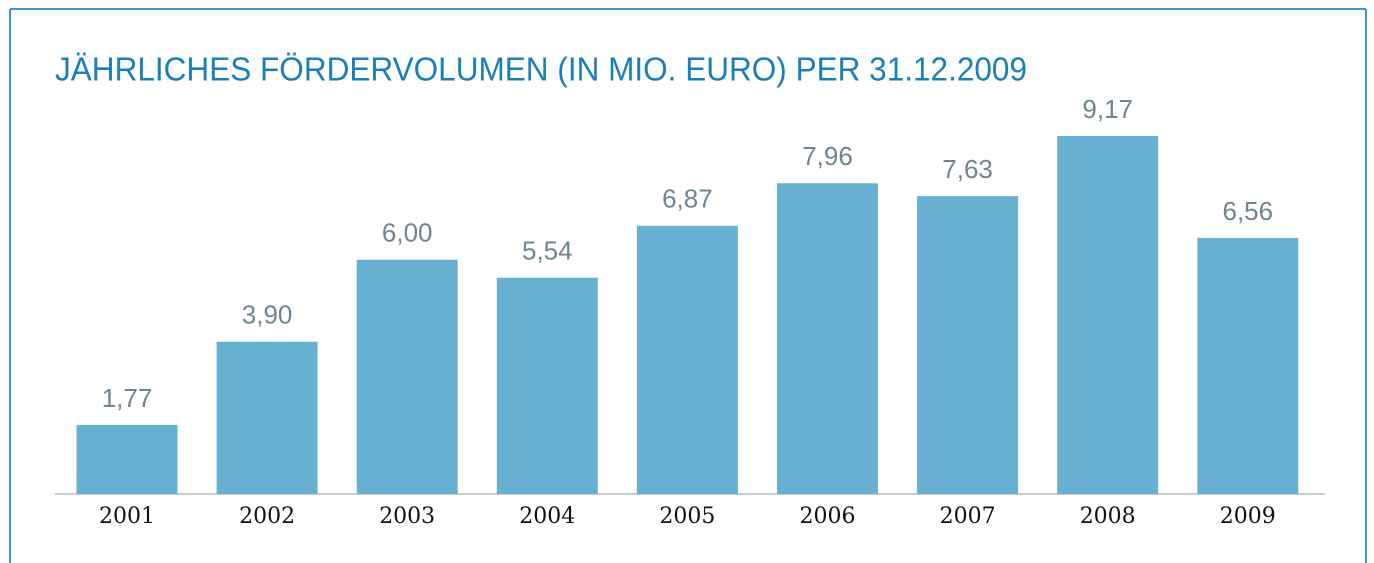 This screenshot has height=563, width=1374. I want to click on value-label: 6,87, so click(687, 199).